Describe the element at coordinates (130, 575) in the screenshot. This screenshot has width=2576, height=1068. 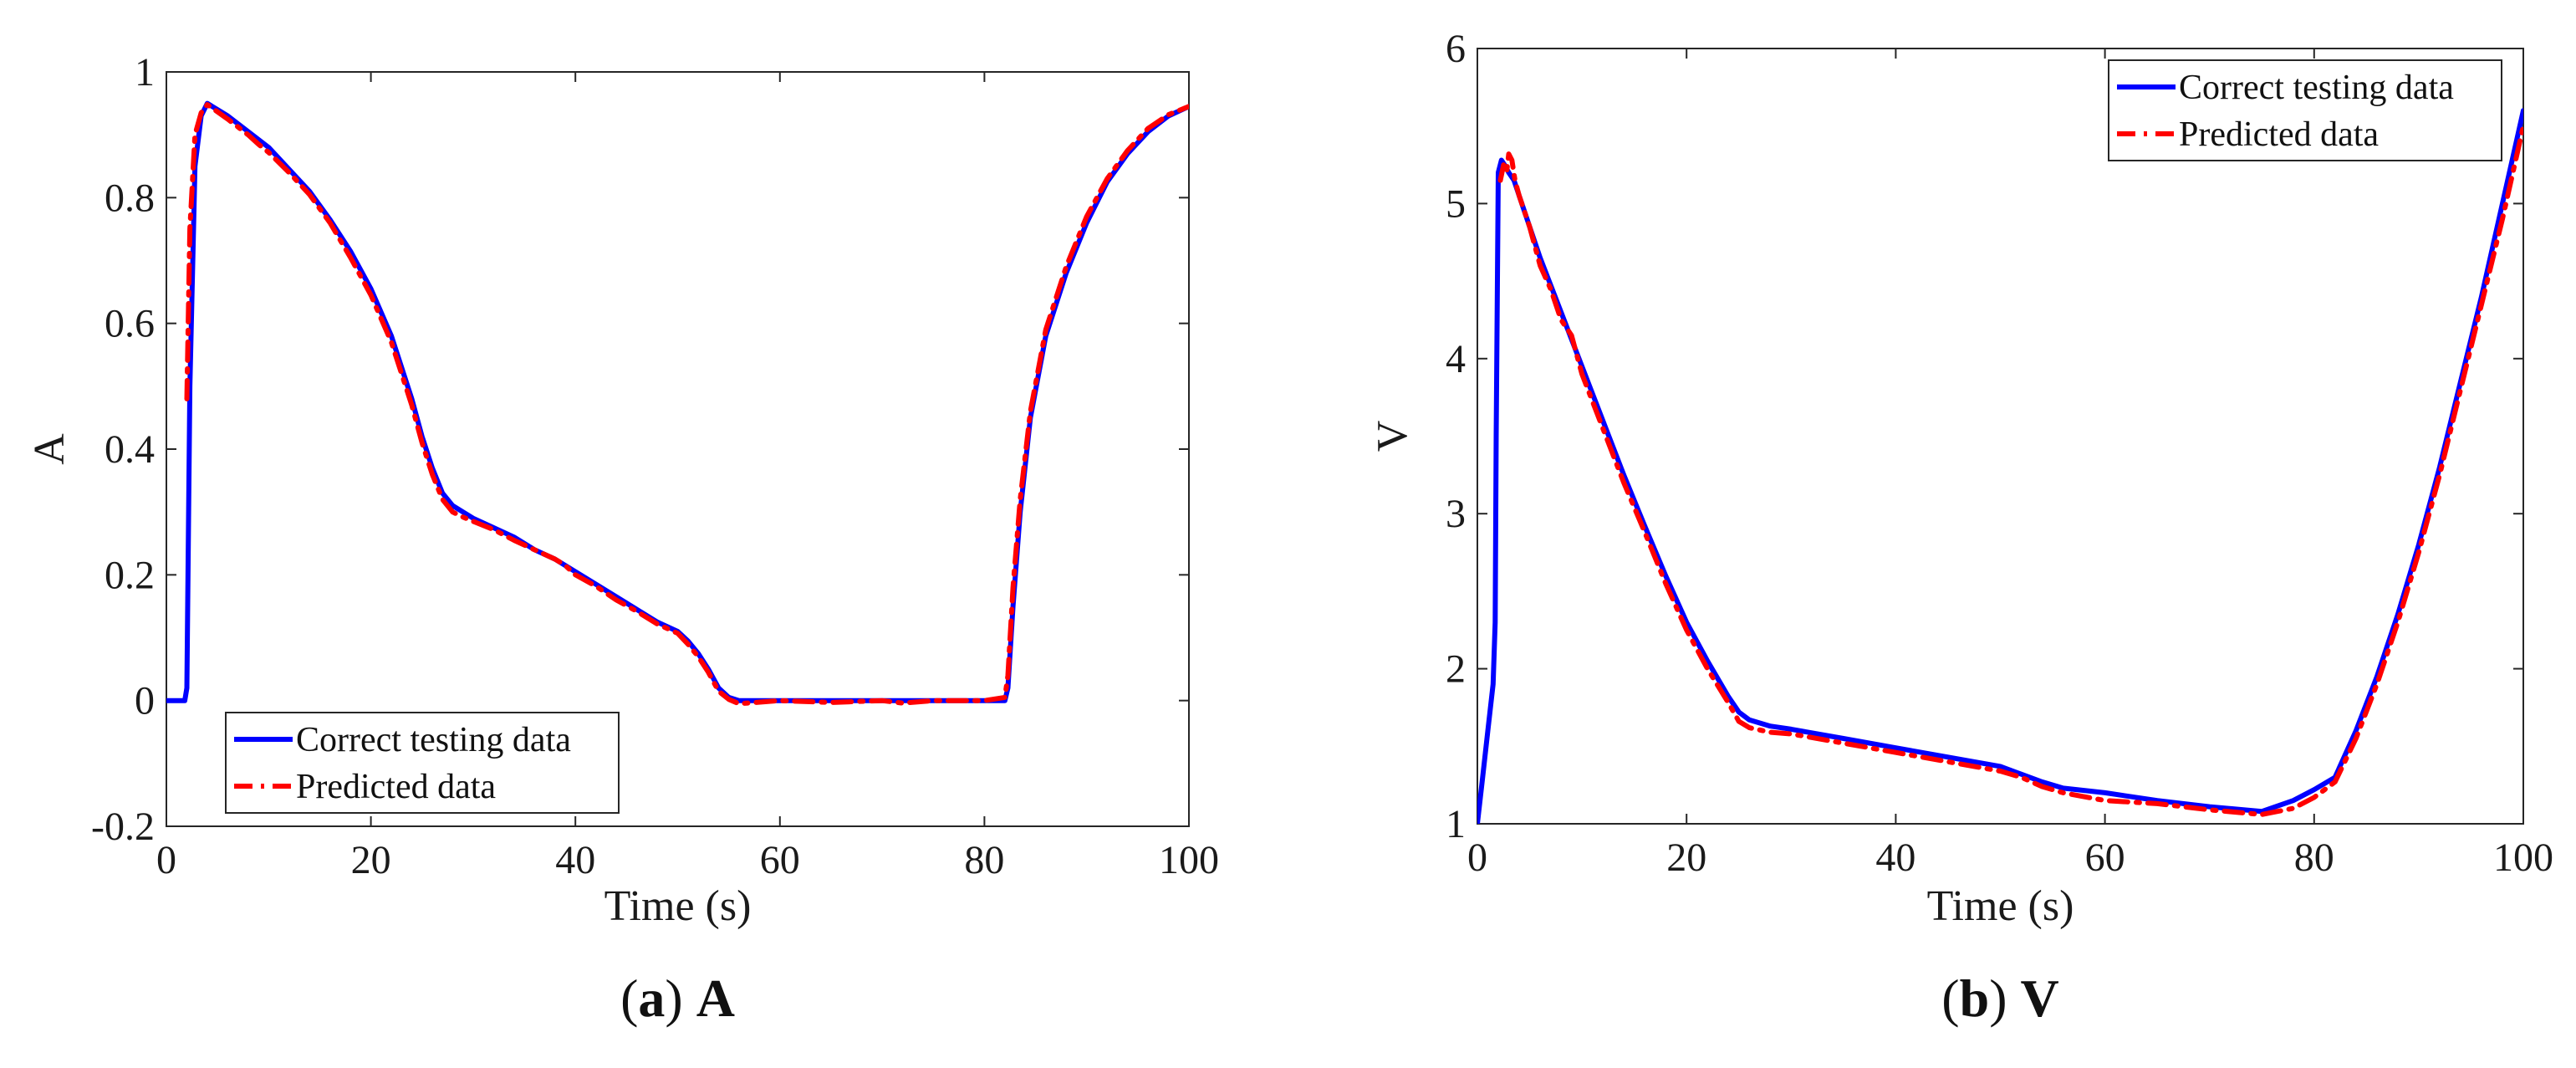
I see `y-tick-label: 0.2` at that location.